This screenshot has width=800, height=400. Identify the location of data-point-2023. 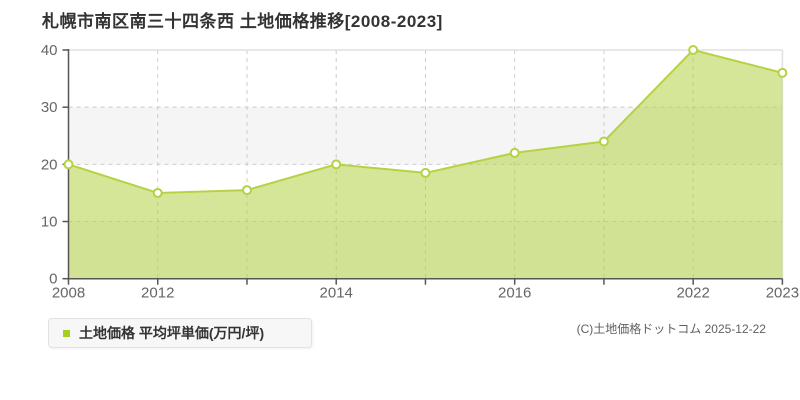
(782, 72).